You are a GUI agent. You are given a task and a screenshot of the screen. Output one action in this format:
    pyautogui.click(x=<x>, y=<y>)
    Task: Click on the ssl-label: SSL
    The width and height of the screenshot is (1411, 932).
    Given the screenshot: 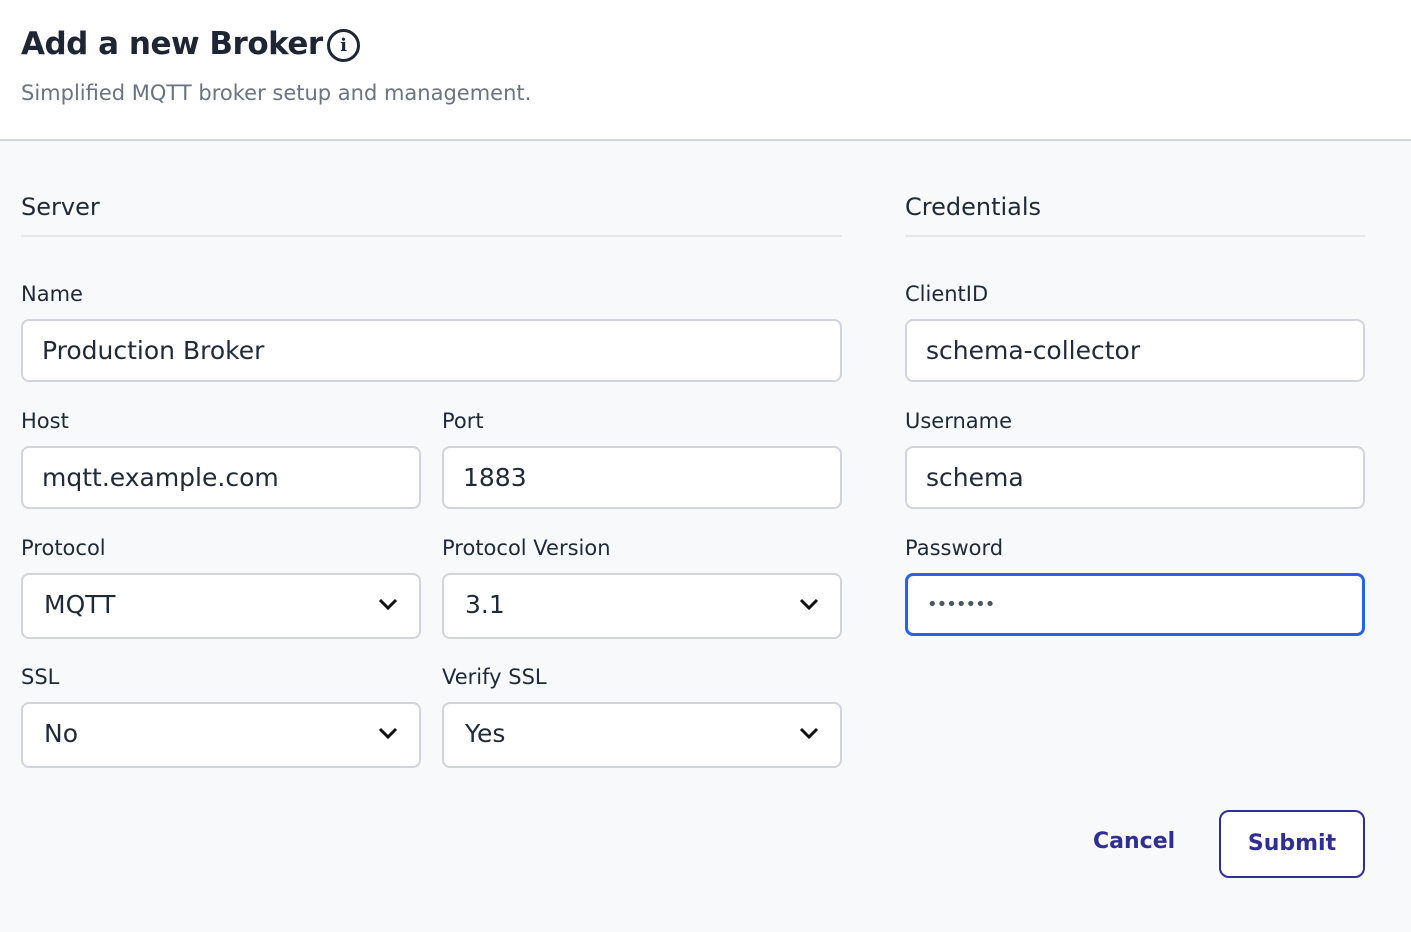 What is the action you would take?
    pyautogui.click(x=40, y=677)
    